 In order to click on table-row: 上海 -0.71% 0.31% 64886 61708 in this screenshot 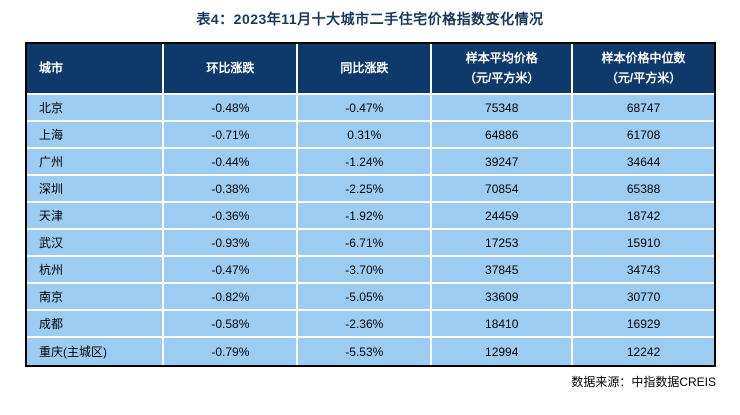, I will do `click(370, 135)`.